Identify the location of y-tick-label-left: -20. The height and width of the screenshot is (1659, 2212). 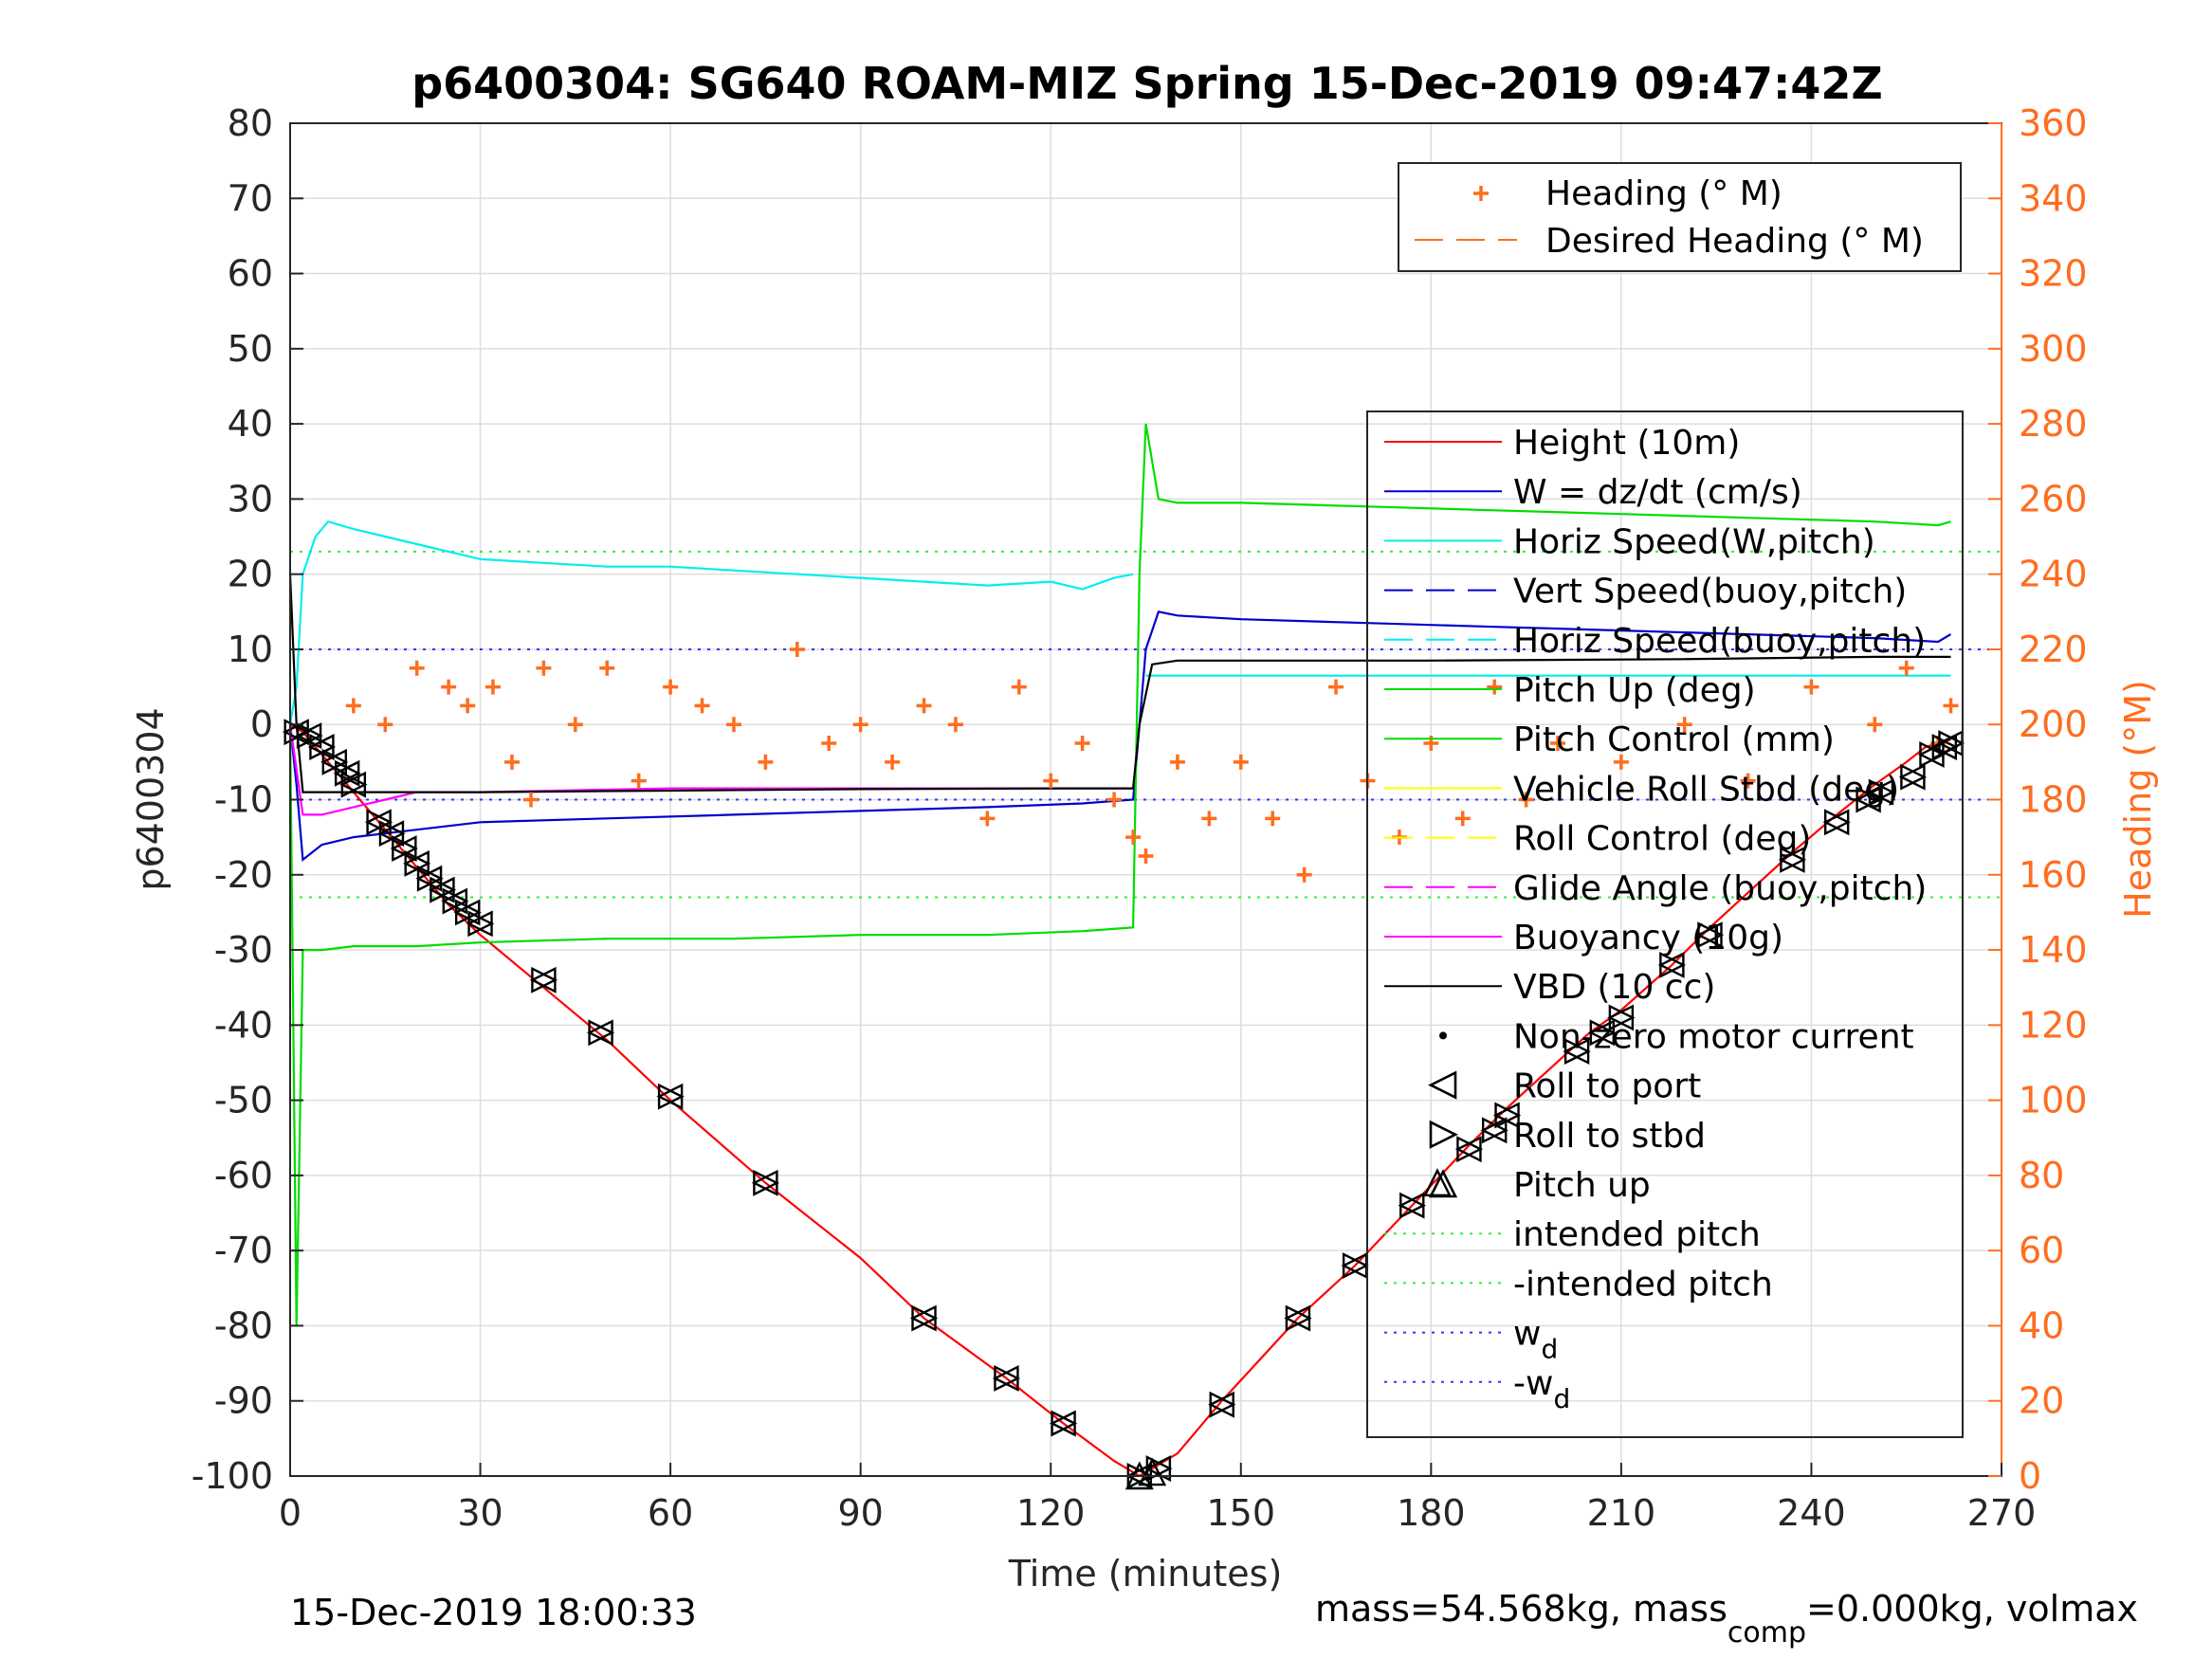
(243, 875).